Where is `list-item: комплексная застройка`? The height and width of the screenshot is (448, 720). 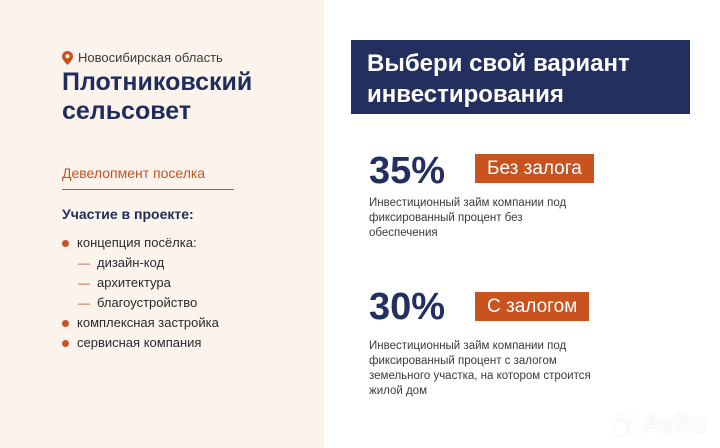
list-item: комплексная застройка is located at coordinates (140, 323).